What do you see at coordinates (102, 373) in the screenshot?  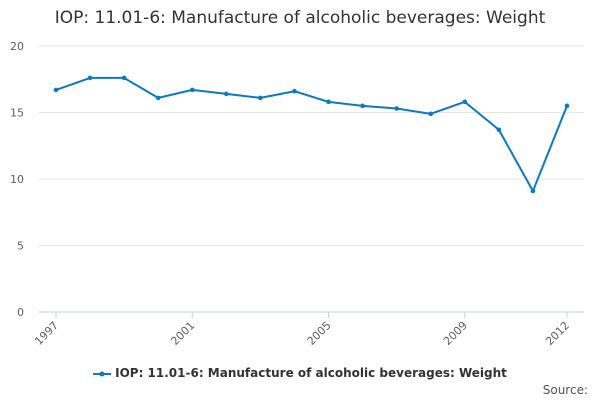 I see `legend-swatch-icon` at bounding box center [102, 373].